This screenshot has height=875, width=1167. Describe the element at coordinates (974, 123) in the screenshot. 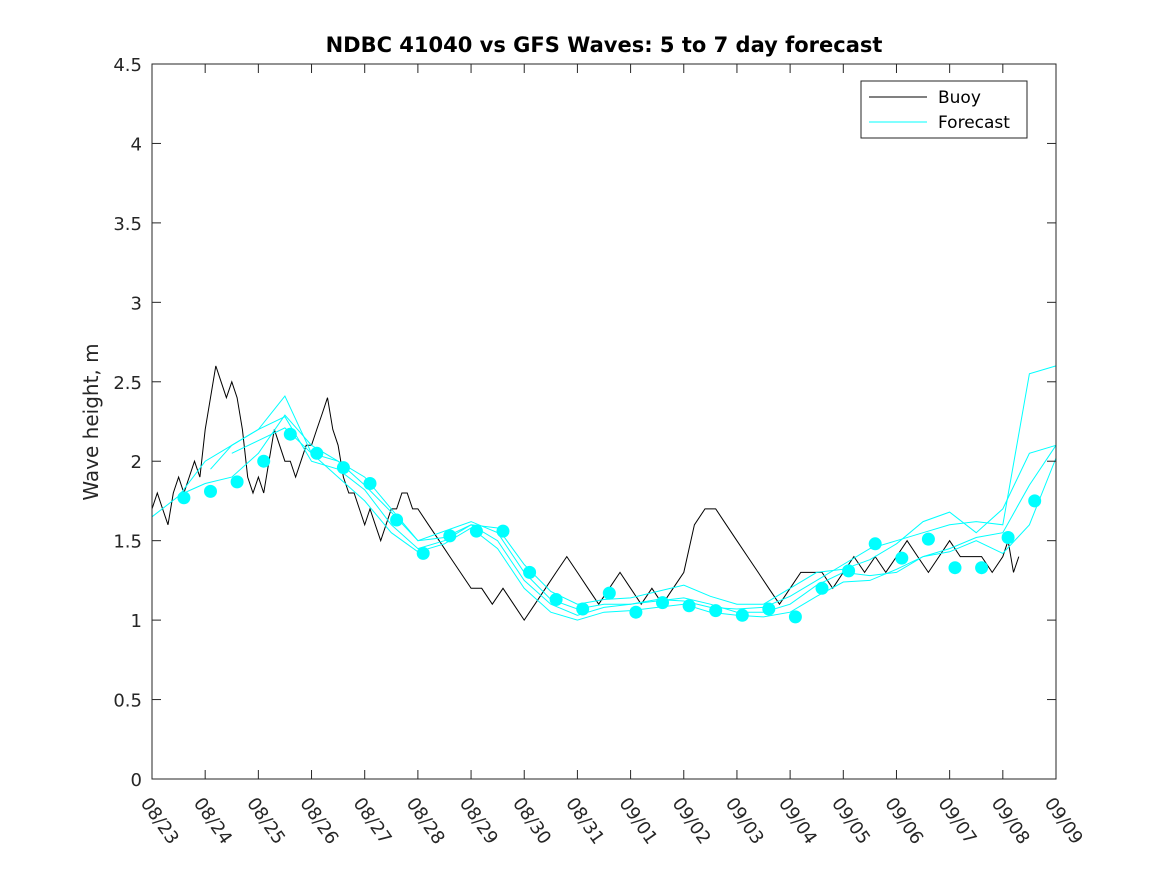

I see `legend-forecast-label: Forecast` at that location.